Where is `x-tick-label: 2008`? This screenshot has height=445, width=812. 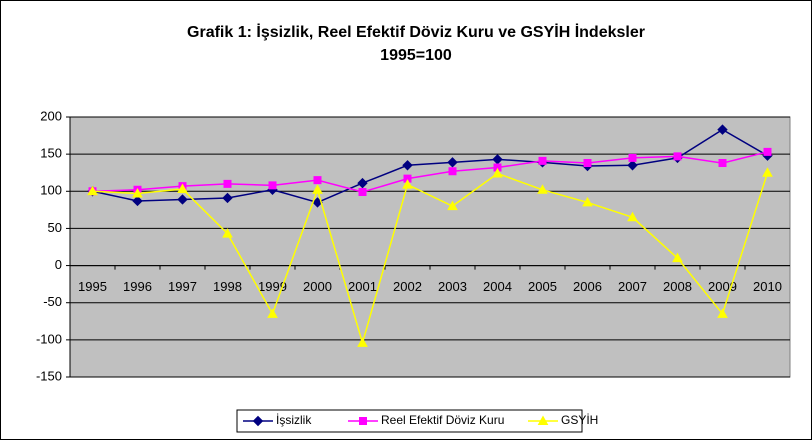
x-tick-label: 2008 is located at coordinates (677, 286).